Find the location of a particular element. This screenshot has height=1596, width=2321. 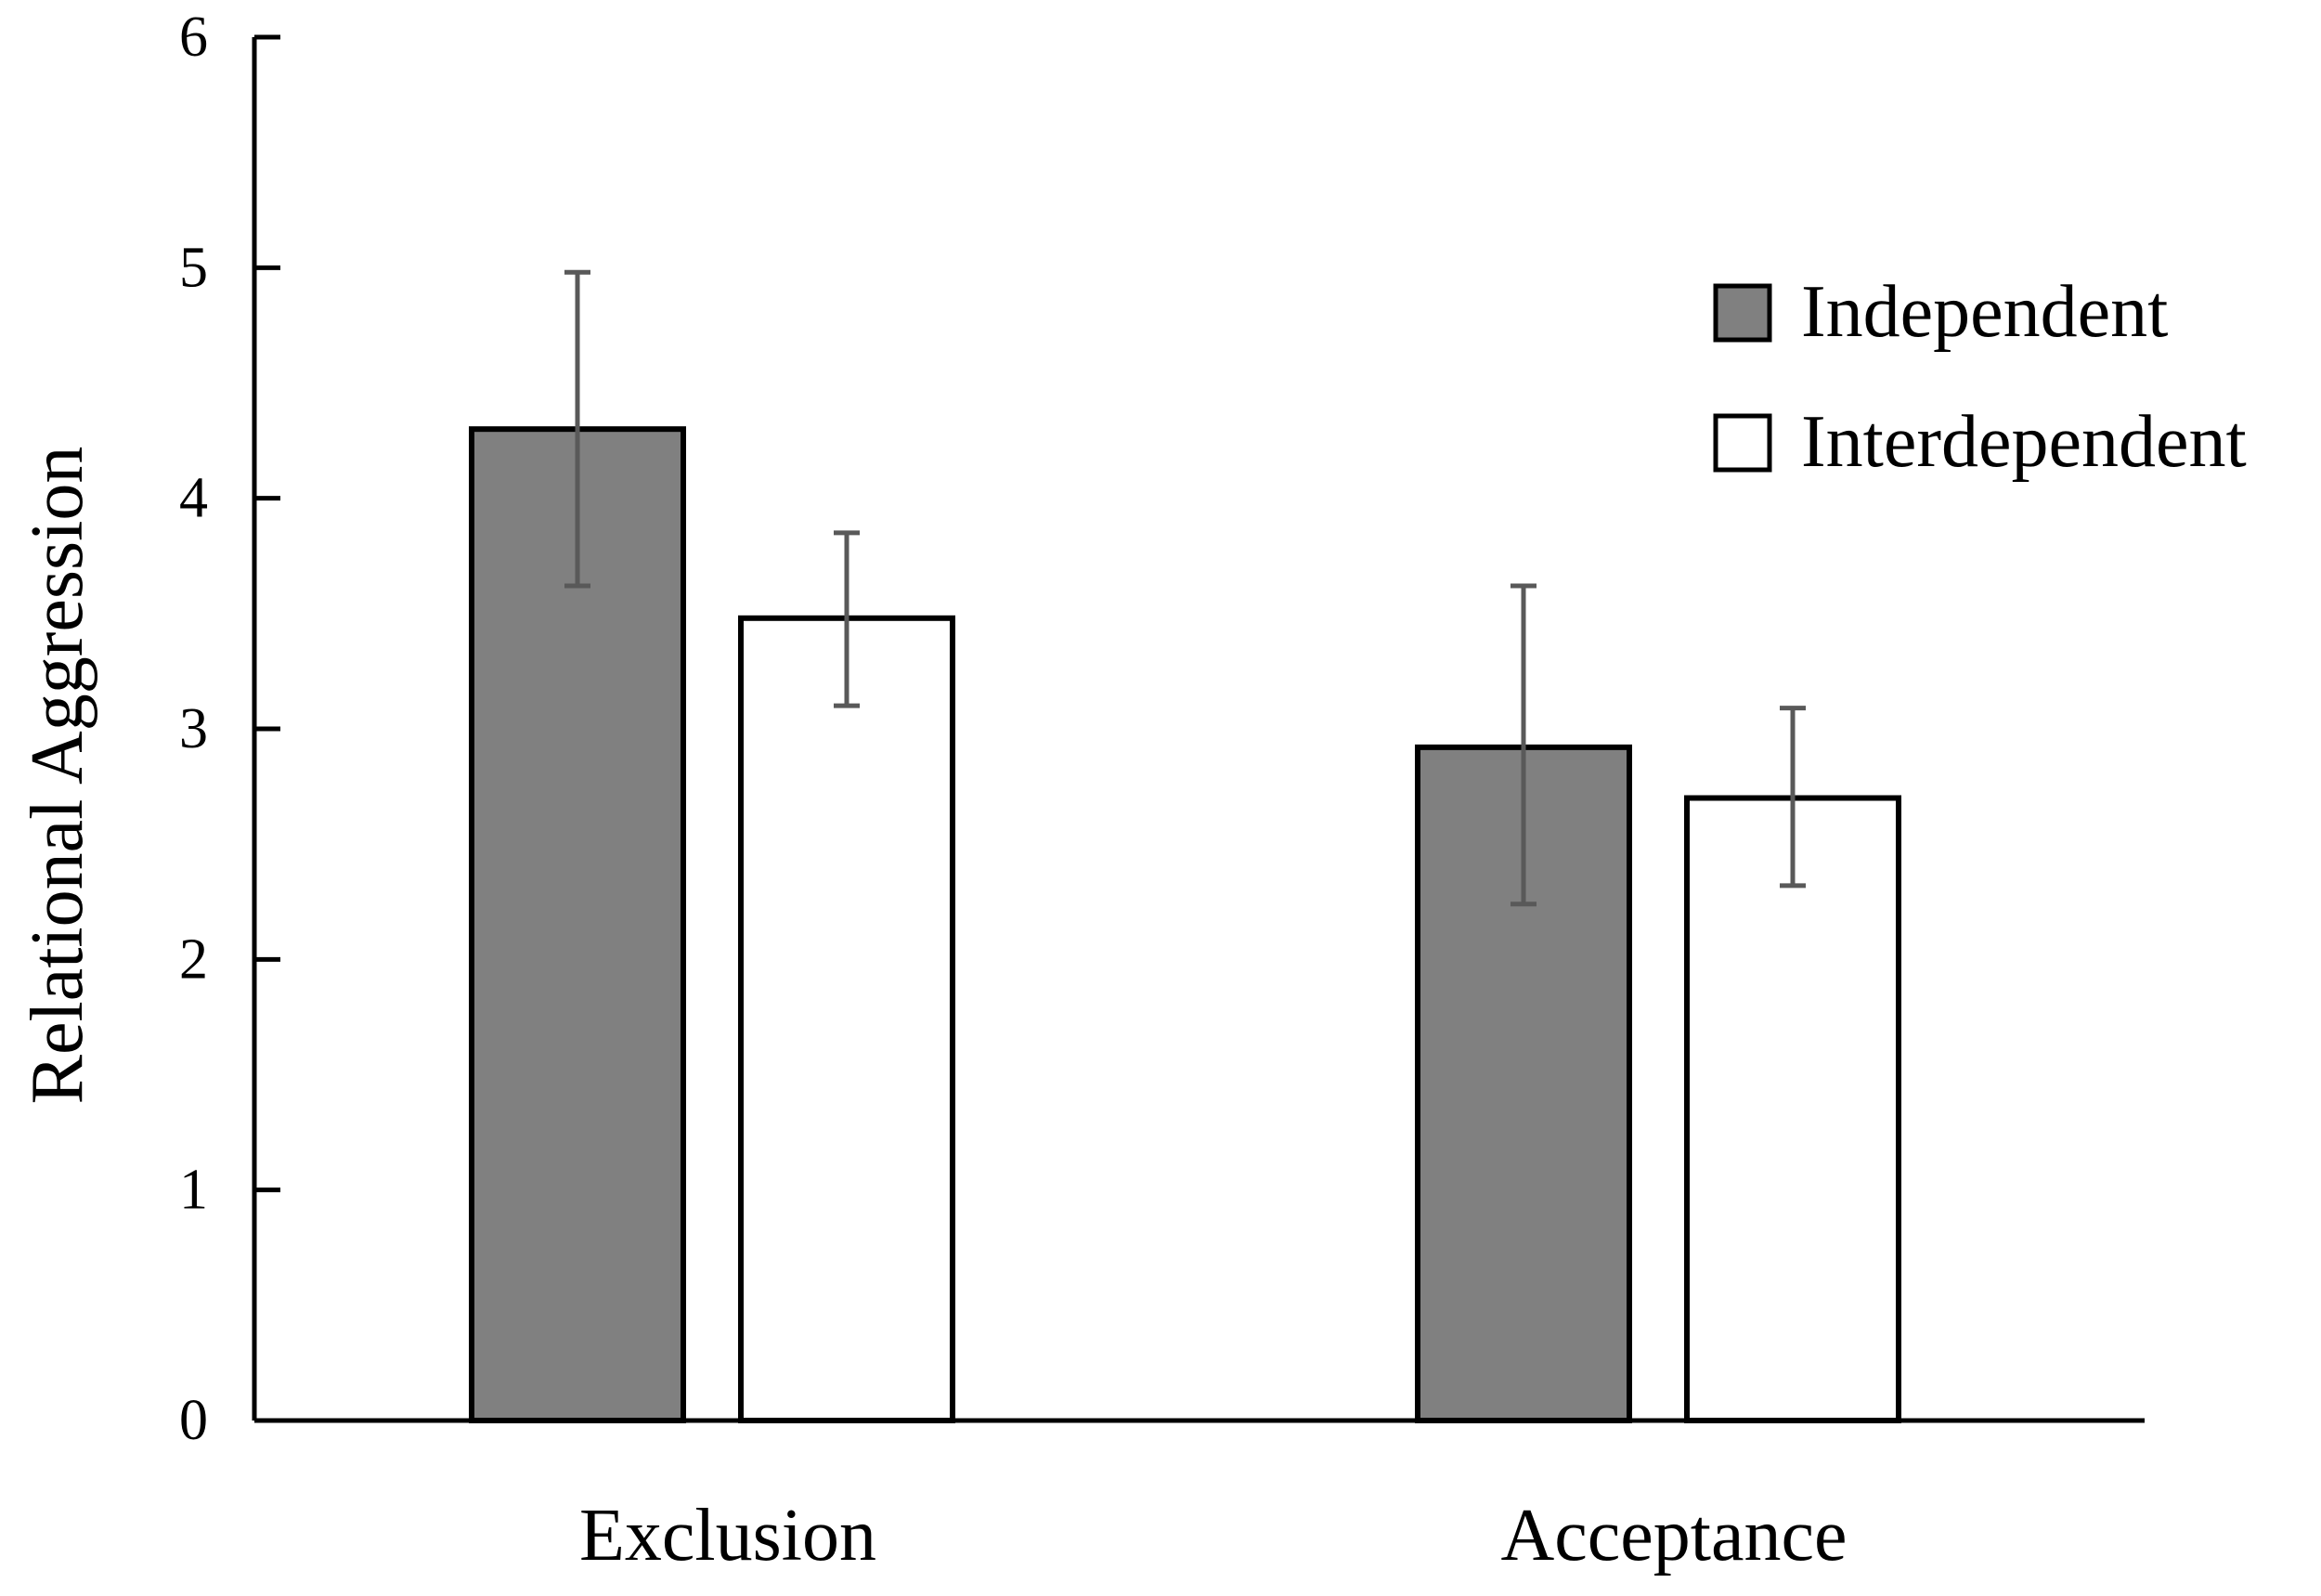

y-tick-label: 3 is located at coordinates (193, 729).